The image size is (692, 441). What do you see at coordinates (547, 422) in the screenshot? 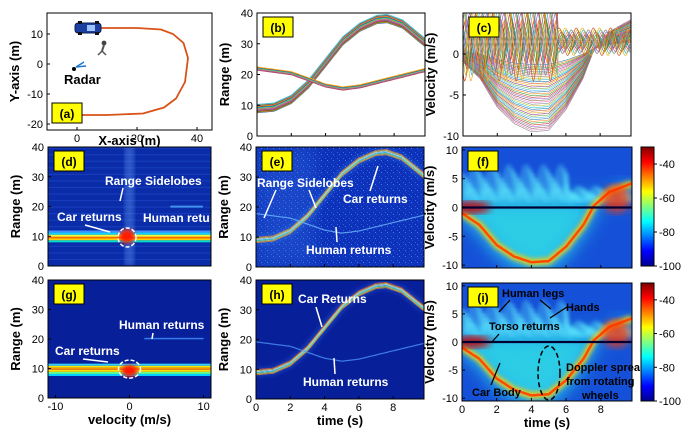
I see `x-axis-label: time (s)` at bounding box center [547, 422].